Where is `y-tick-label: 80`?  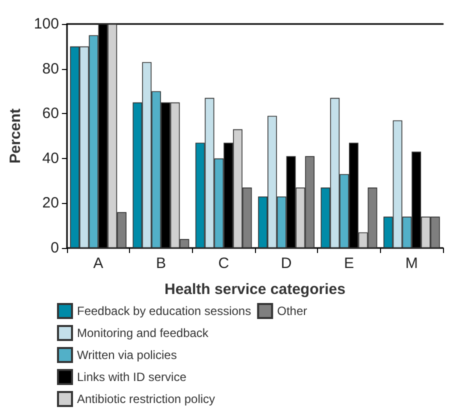 y-tick-label: 80 is located at coordinates (50, 69).